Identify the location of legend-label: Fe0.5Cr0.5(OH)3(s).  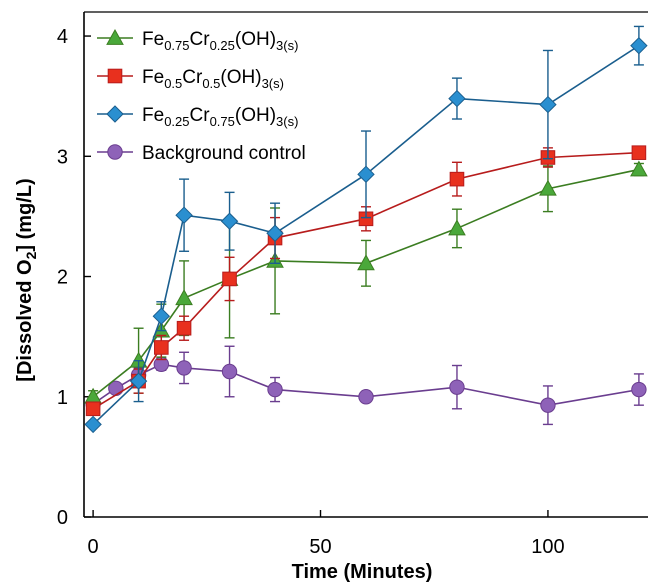
(213, 79).